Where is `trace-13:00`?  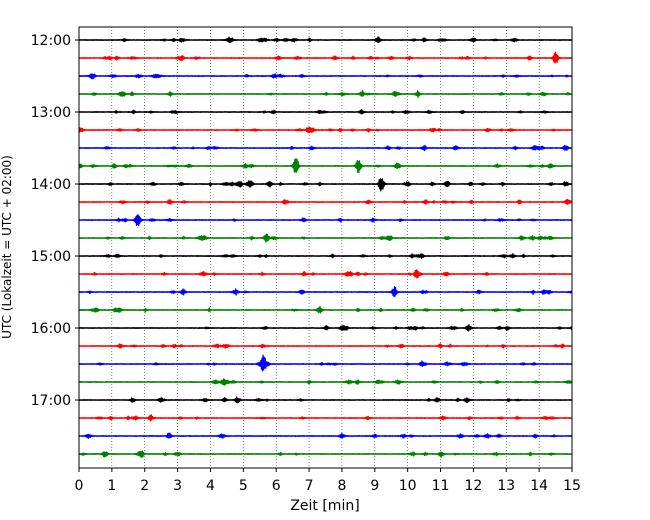 trace-13:00 is located at coordinates (325, 112).